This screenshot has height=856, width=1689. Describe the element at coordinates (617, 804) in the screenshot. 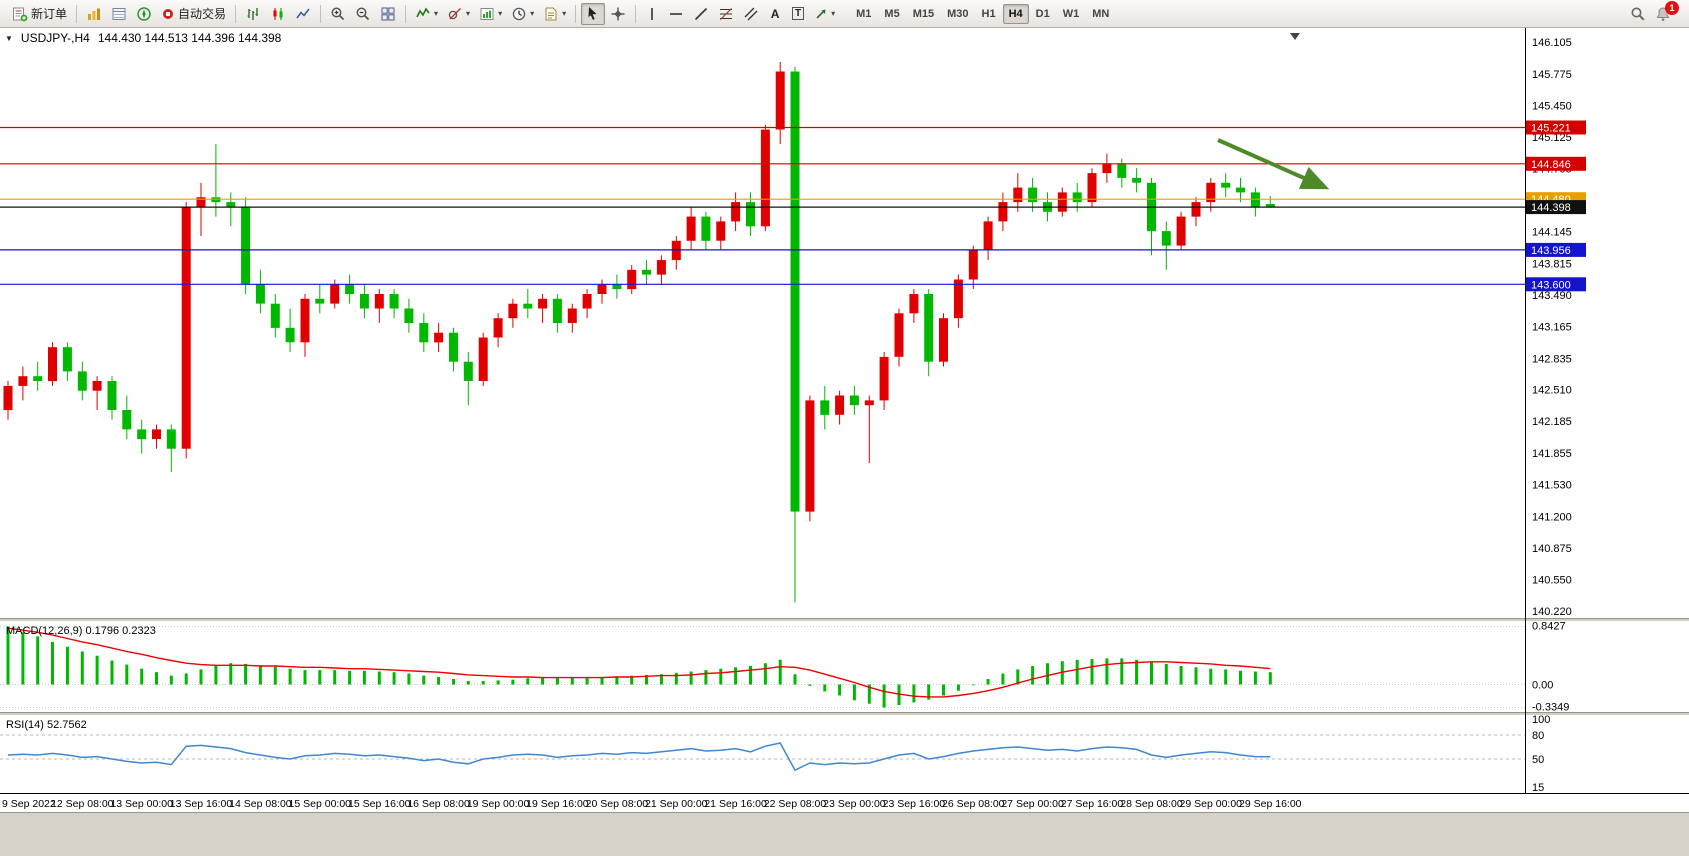

I see `svg-text: 20 Sep 08:00` at that location.